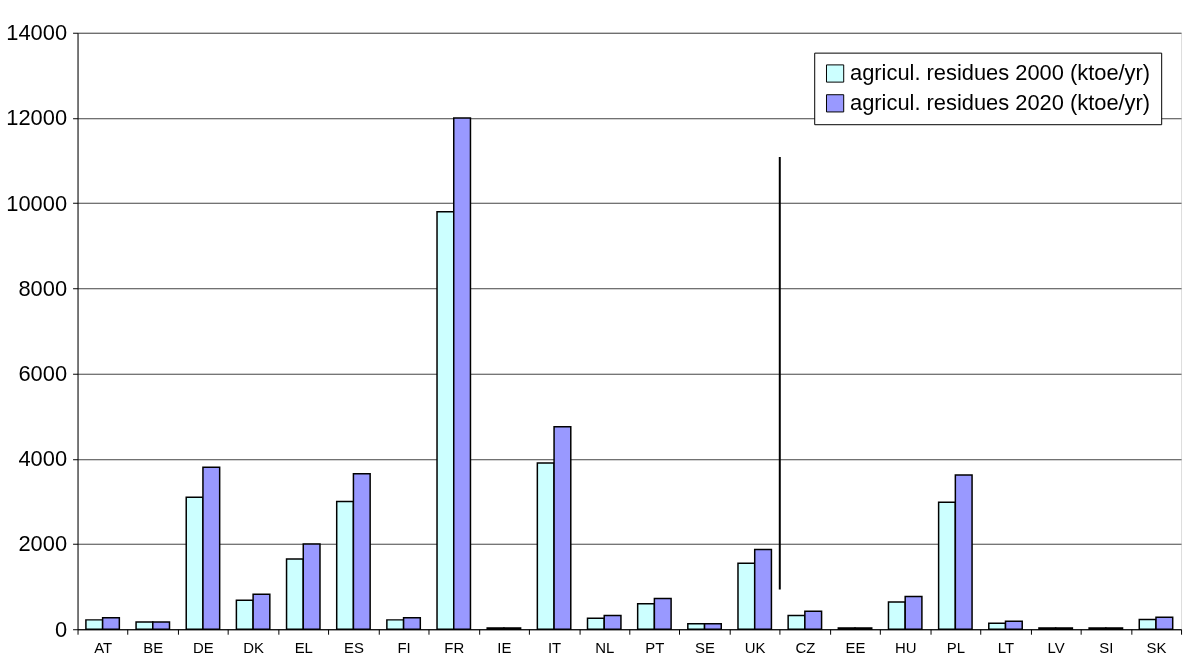 This screenshot has width=1192, height=659. What do you see at coordinates (203, 647) in the screenshot?
I see `x-tick-label: DE` at bounding box center [203, 647].